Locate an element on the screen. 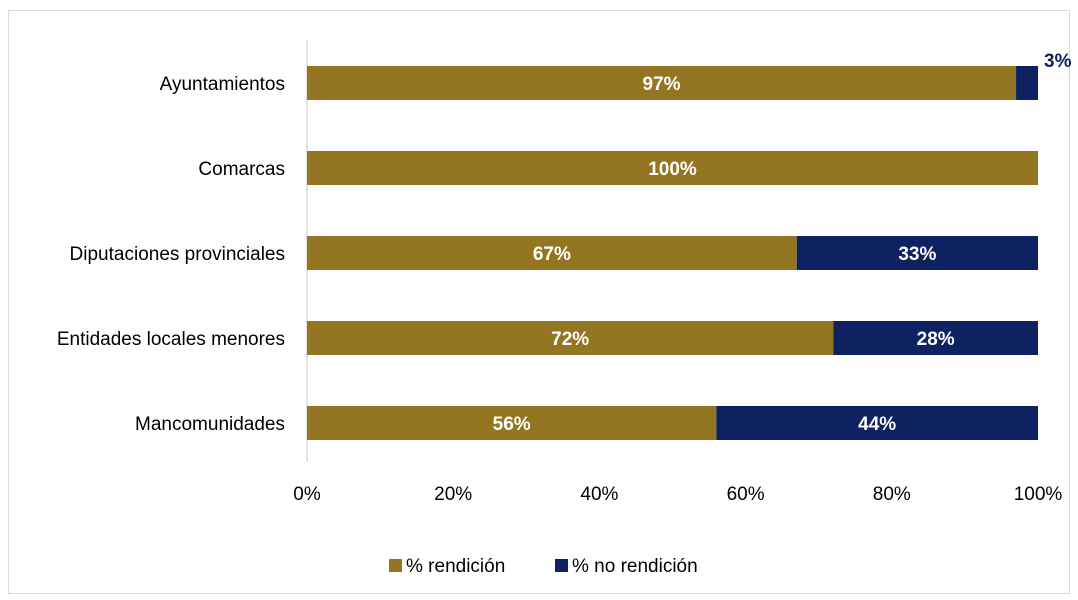 The image size is (1078, 600). category-label-diputaciones-provinciales: Diputaciones provinciales is located at coordinates (177, 254).